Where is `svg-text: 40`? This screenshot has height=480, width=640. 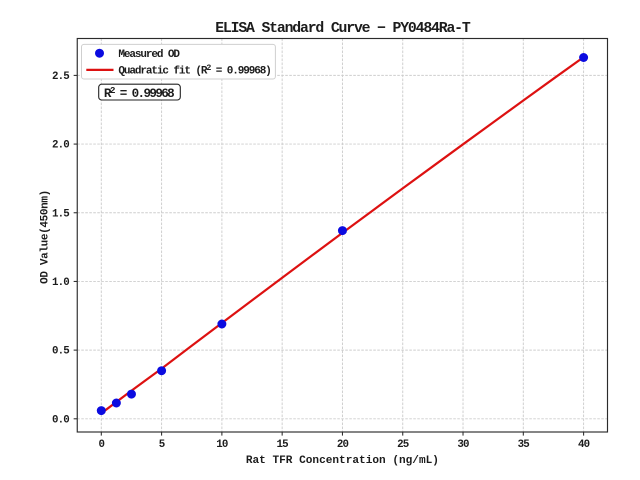
svg-text: 40 is located at coordinates (584, 445).